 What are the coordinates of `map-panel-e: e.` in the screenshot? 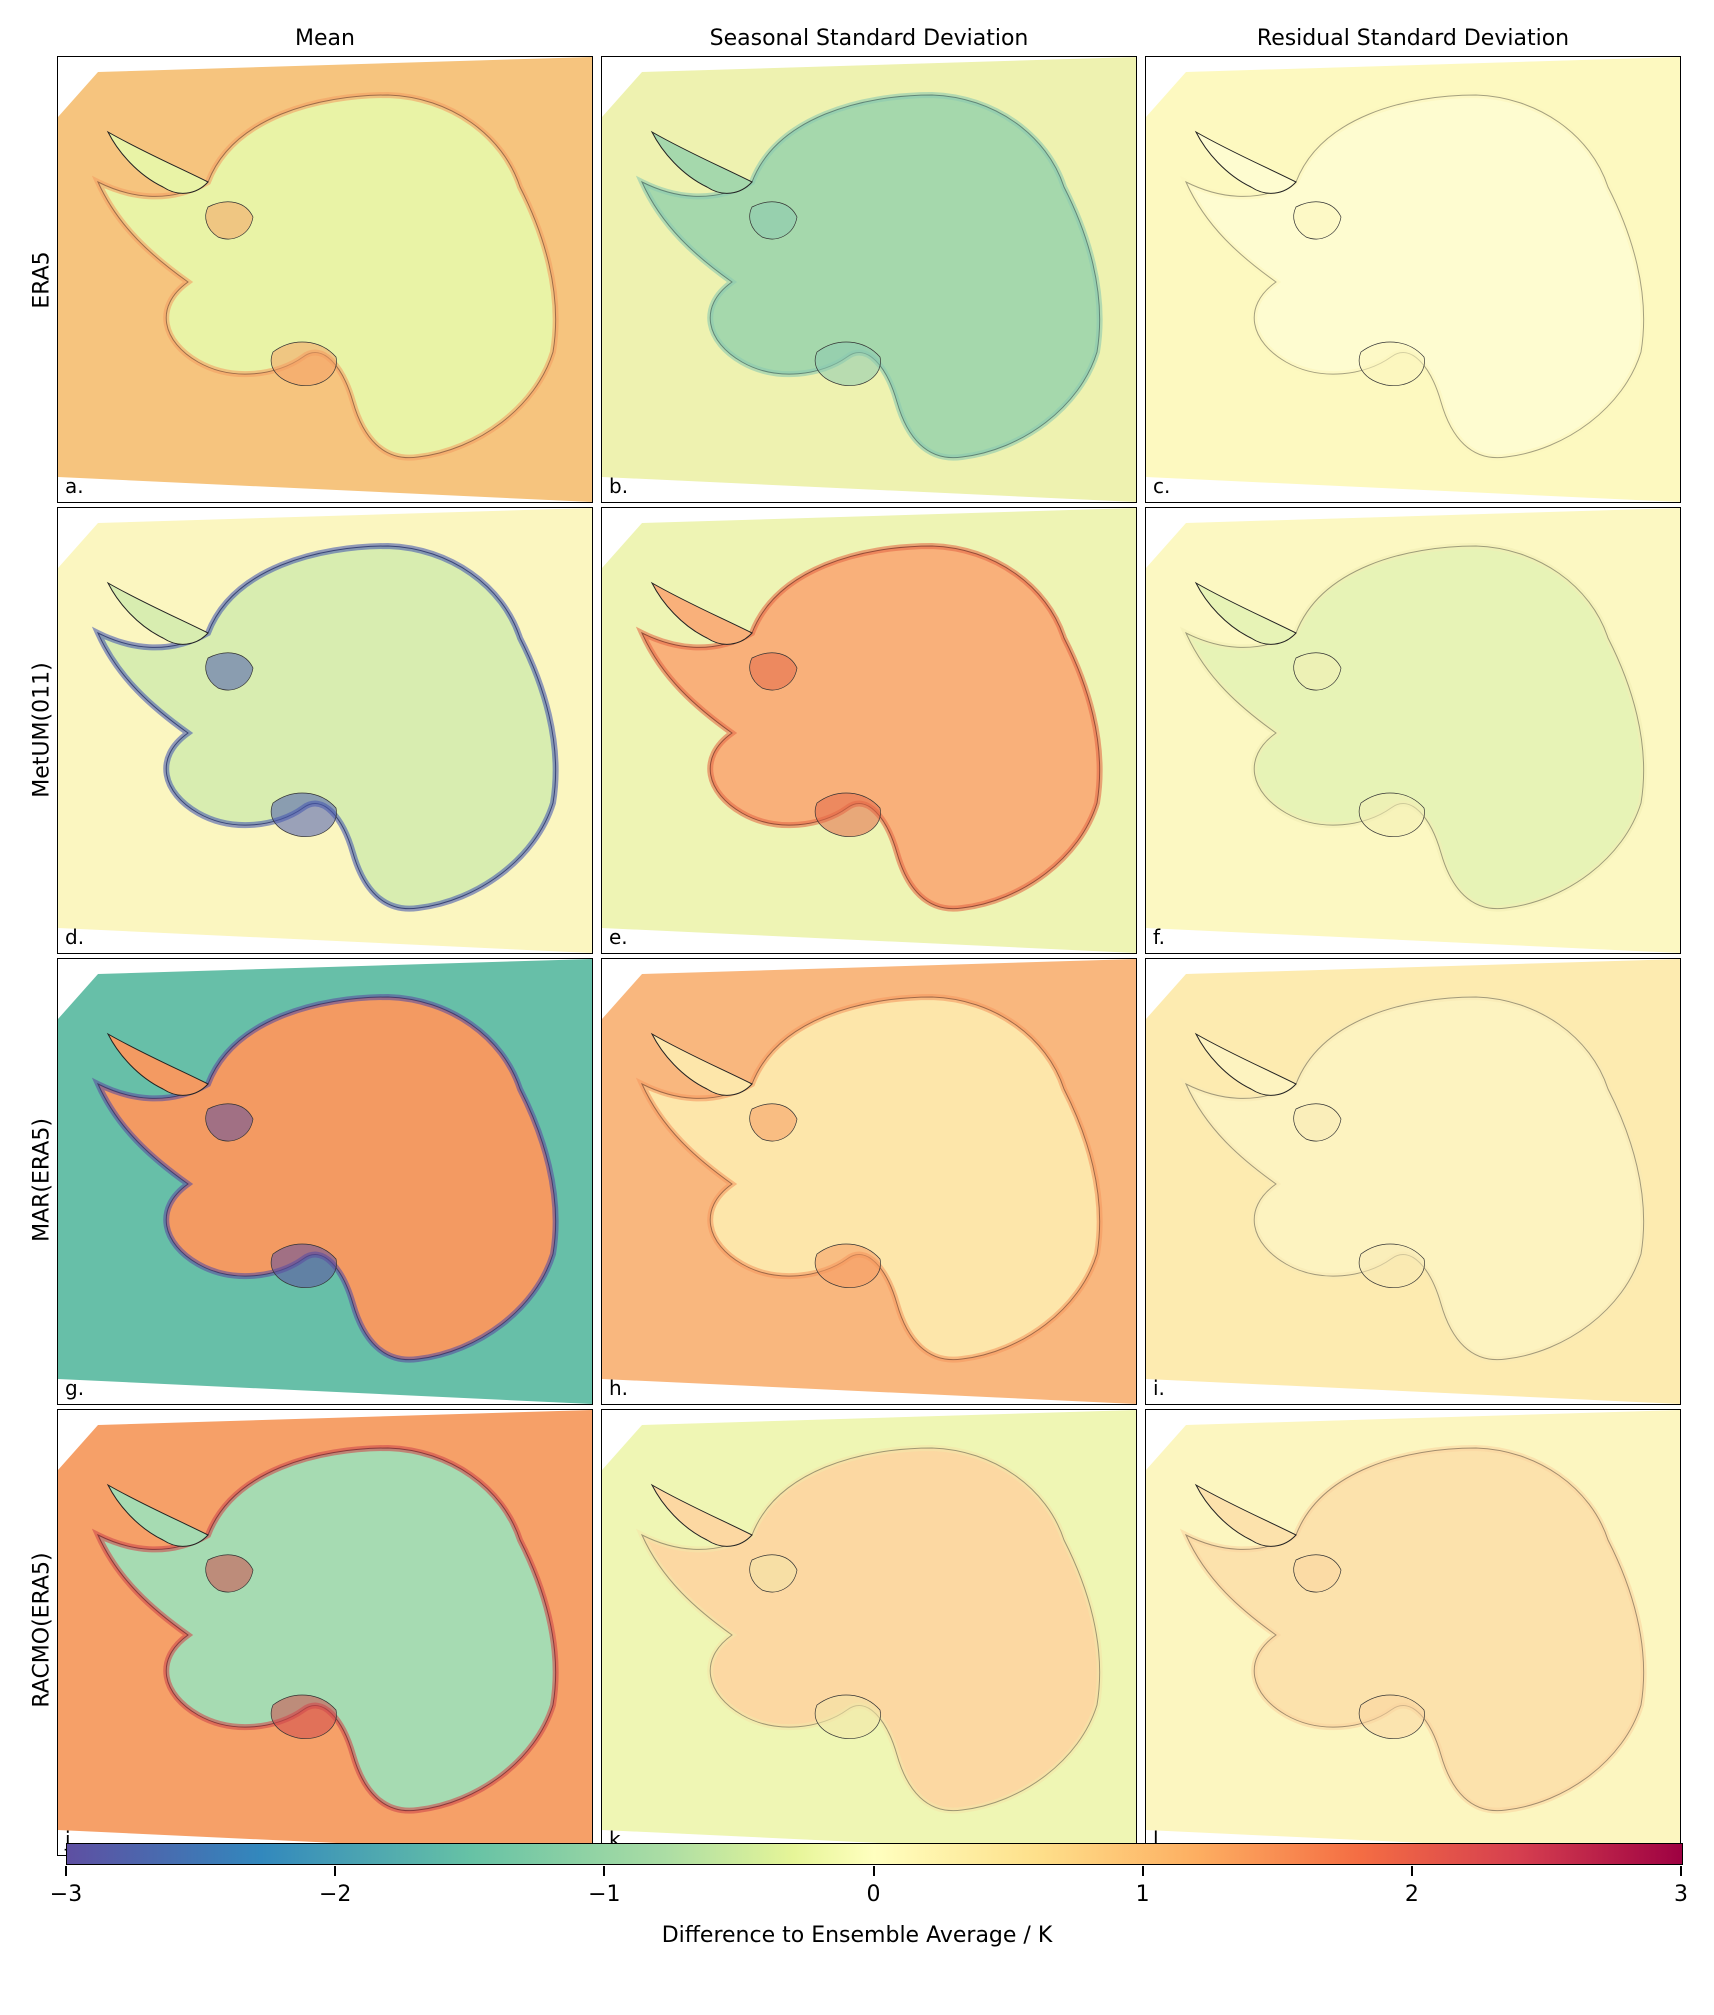 It's located at (869, 730).